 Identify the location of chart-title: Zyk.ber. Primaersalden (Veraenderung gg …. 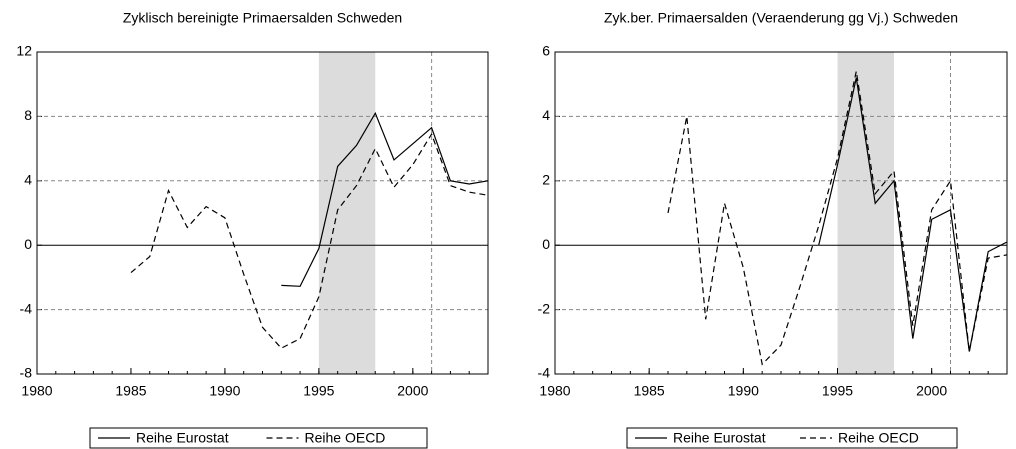
(781, 18).